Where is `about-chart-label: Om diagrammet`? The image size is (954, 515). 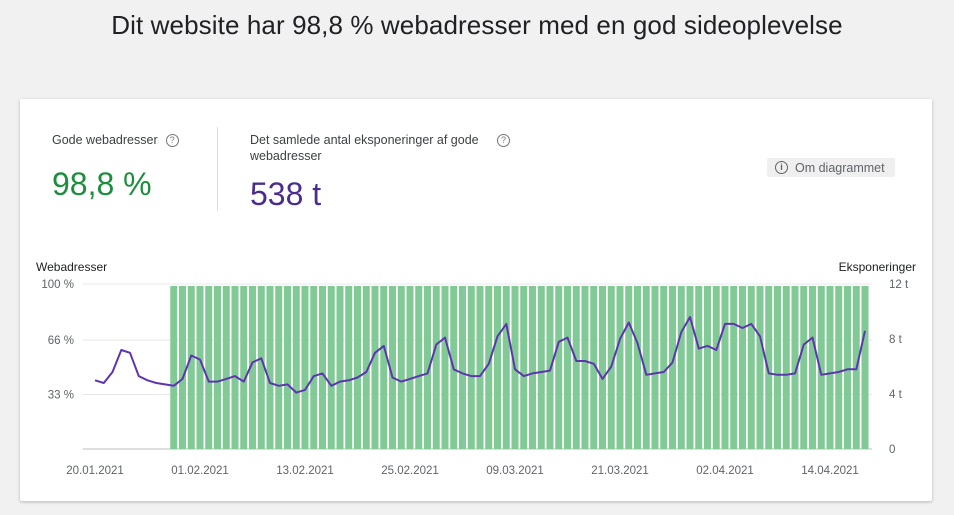
about-chart-label: Om diagrammet is located at coordinates (840, 167).